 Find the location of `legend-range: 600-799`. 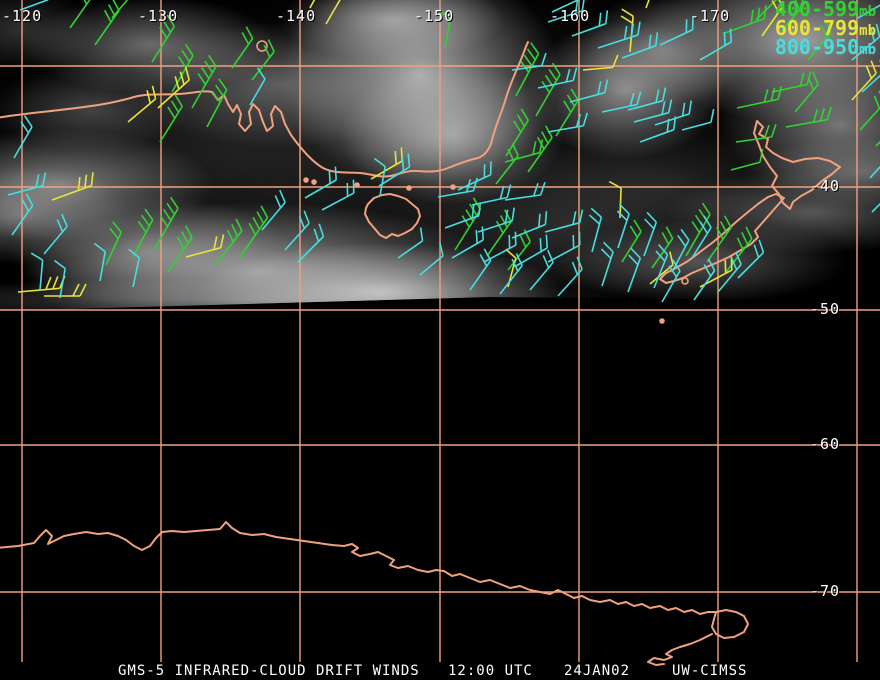

legend-range: 600-799 is located at coordinates (817, 28).